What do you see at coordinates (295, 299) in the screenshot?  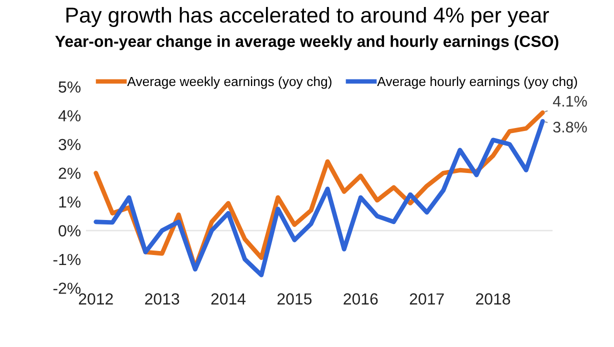 I see `x-tick-label: 2015` at bounding box center [295, 299].